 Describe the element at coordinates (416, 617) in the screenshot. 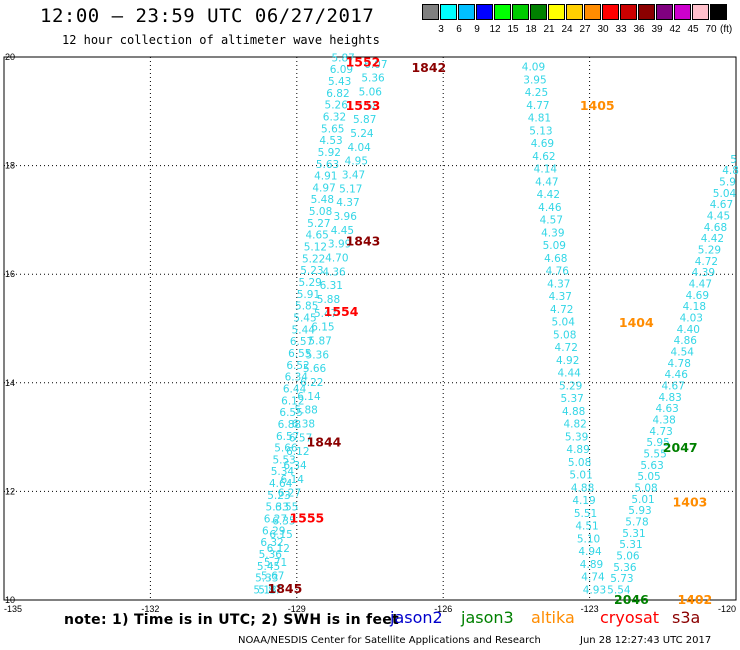

I see `satellite-jason2: jason2` at that location.